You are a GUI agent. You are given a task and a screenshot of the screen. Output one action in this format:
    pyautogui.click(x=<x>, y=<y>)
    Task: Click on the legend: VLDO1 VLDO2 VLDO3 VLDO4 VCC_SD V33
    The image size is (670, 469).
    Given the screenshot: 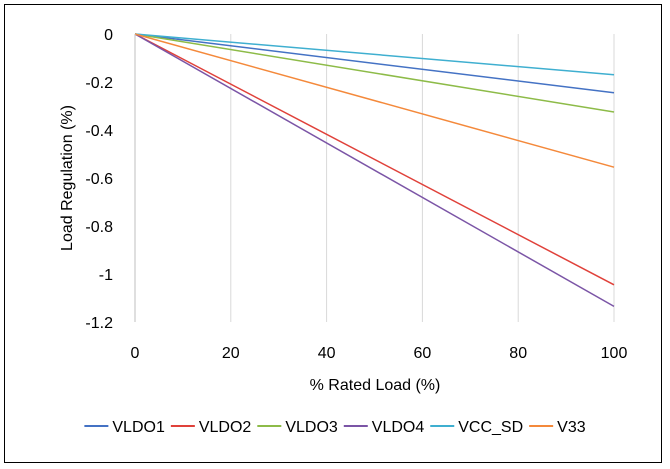 What is the action you would take?
    pyautogui.click(x=335, y=427)
    